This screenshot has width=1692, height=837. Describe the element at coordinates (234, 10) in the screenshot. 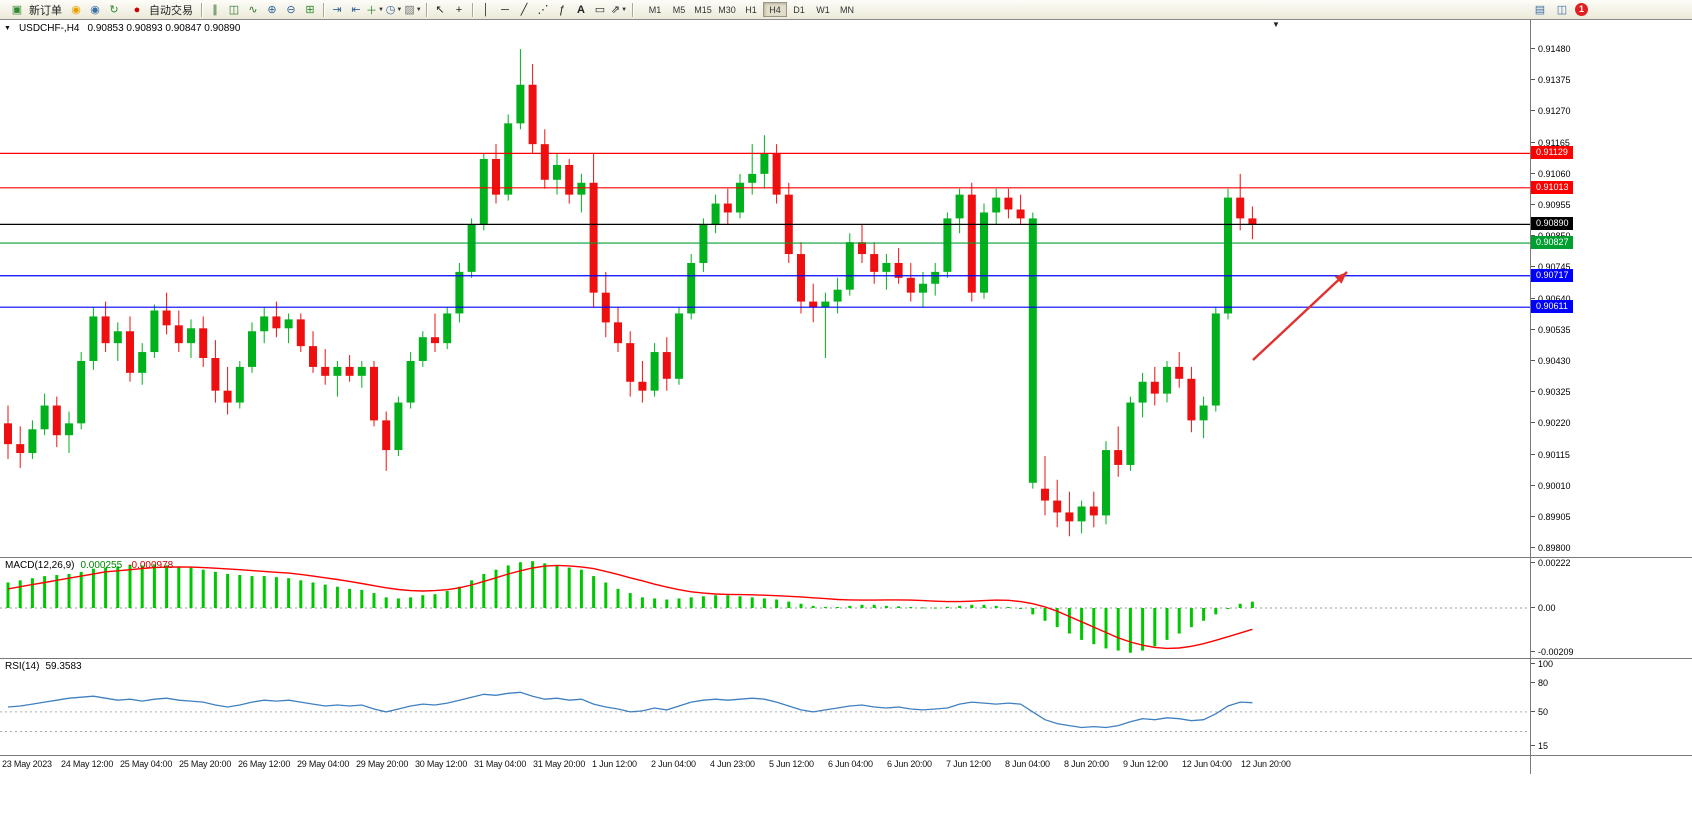

I see `candlestick-type-icon: ◫` at that location.